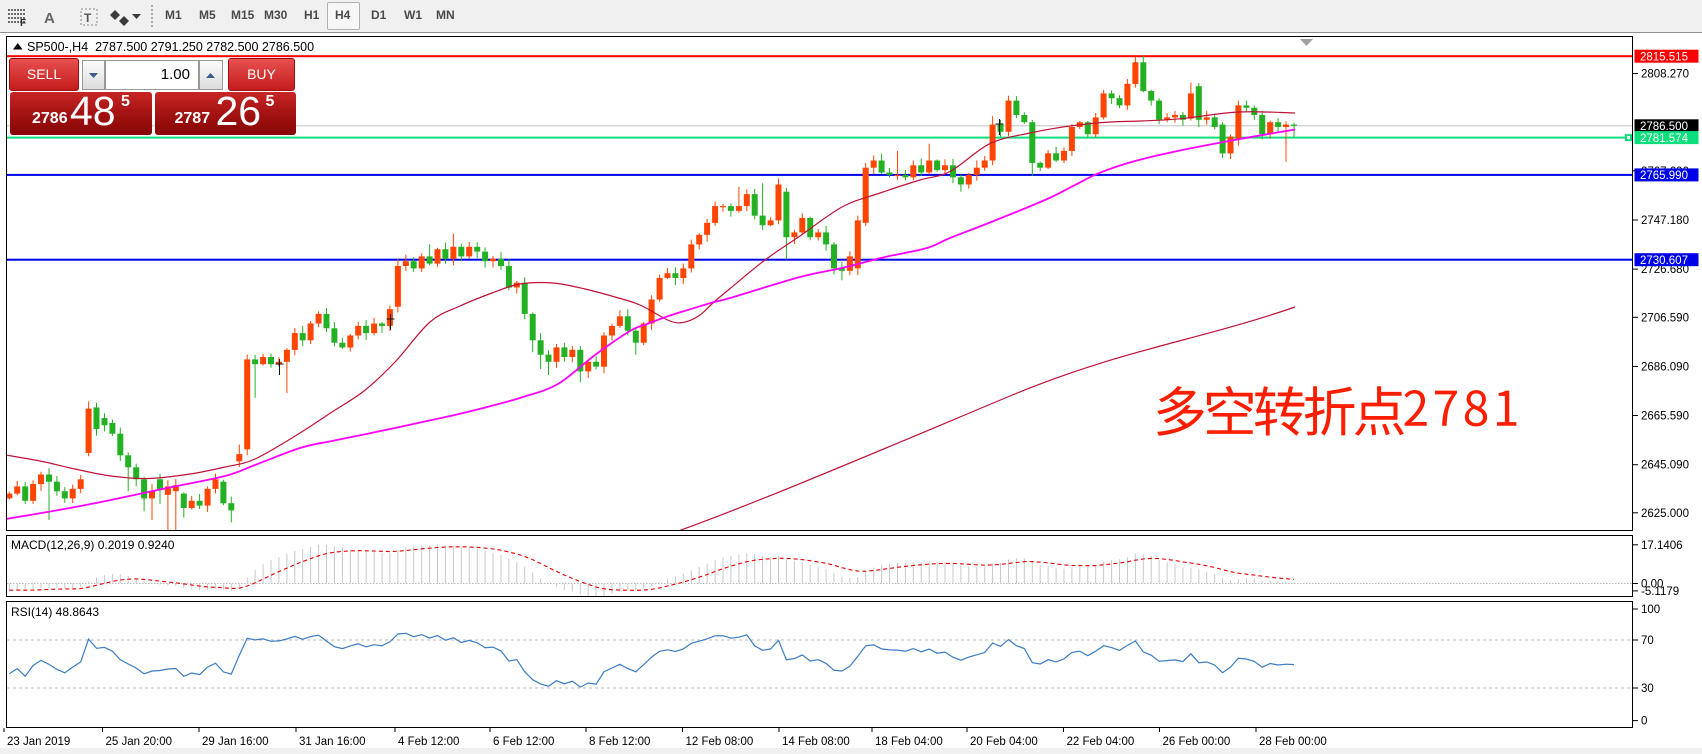 The width and height of the screenshot is (1702, 754). Describe the element at coordinates (1665, 417) in the screenshot. I see `svg-text: 2665.590` at that location.